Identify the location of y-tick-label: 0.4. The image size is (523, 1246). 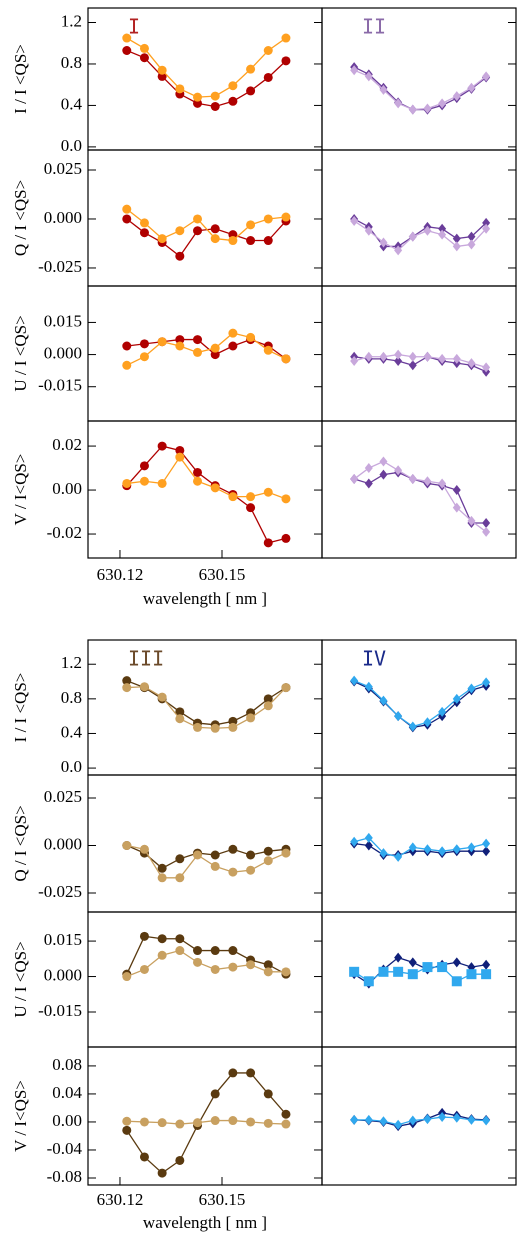
(72, 103).